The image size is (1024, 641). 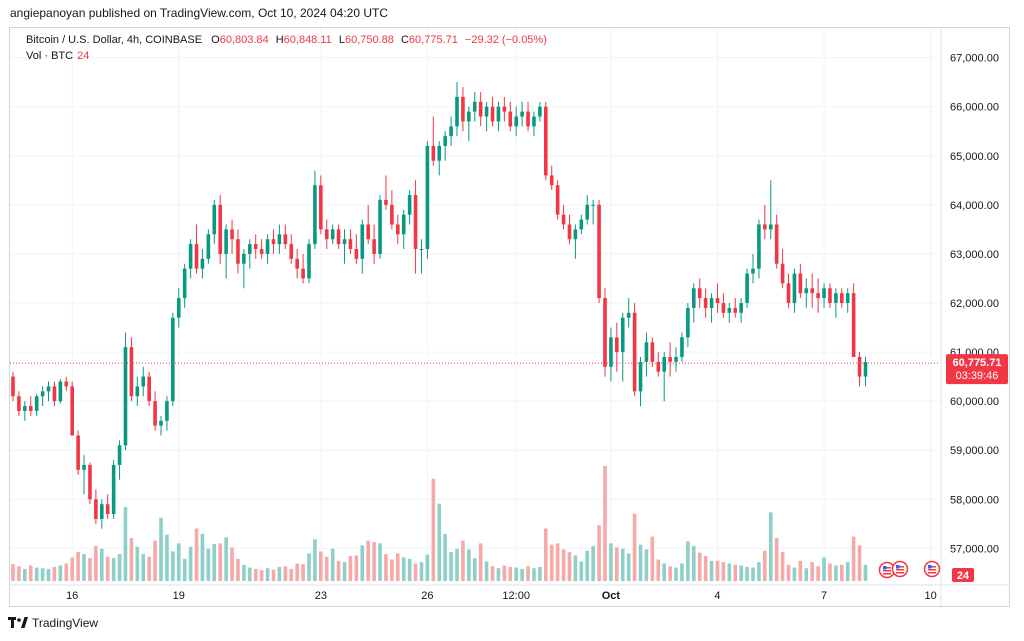 I want to click on volume-legend: Vol · BTC 24, so click(x=57, y=56).